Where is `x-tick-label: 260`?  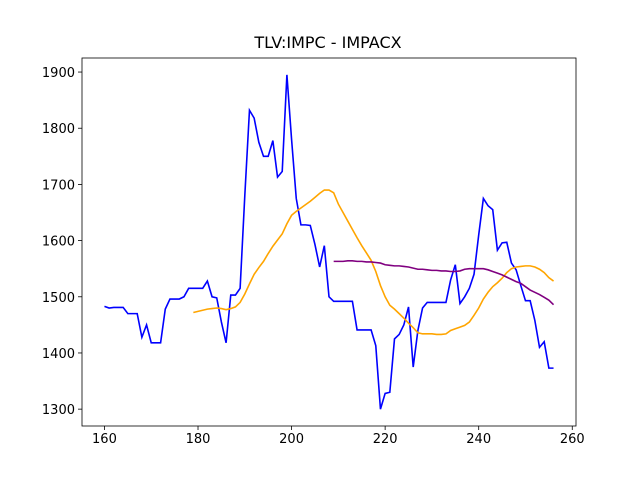
x-tick-label: 260 is located at coordinates (572, 439).